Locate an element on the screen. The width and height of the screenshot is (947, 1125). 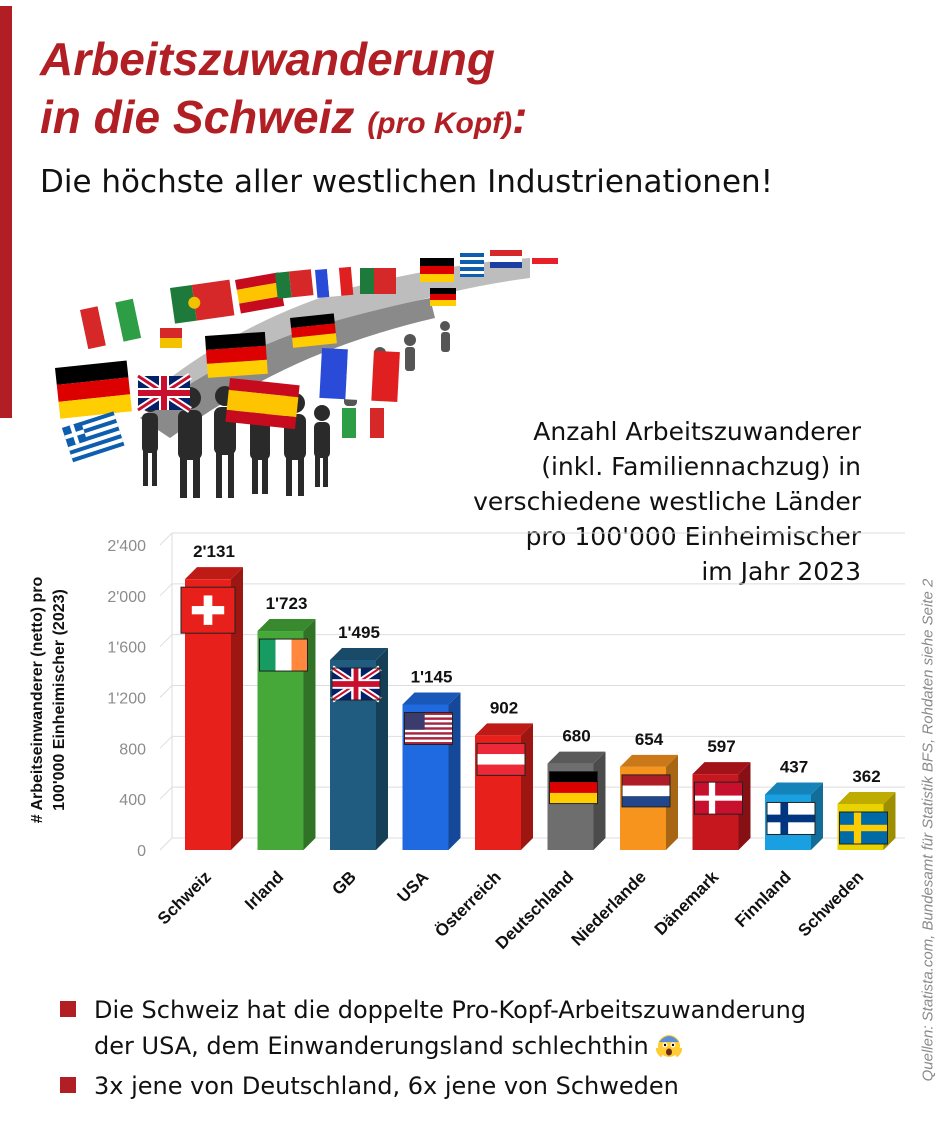
bar-value-label: 902 is located at coordinates (504, 707).